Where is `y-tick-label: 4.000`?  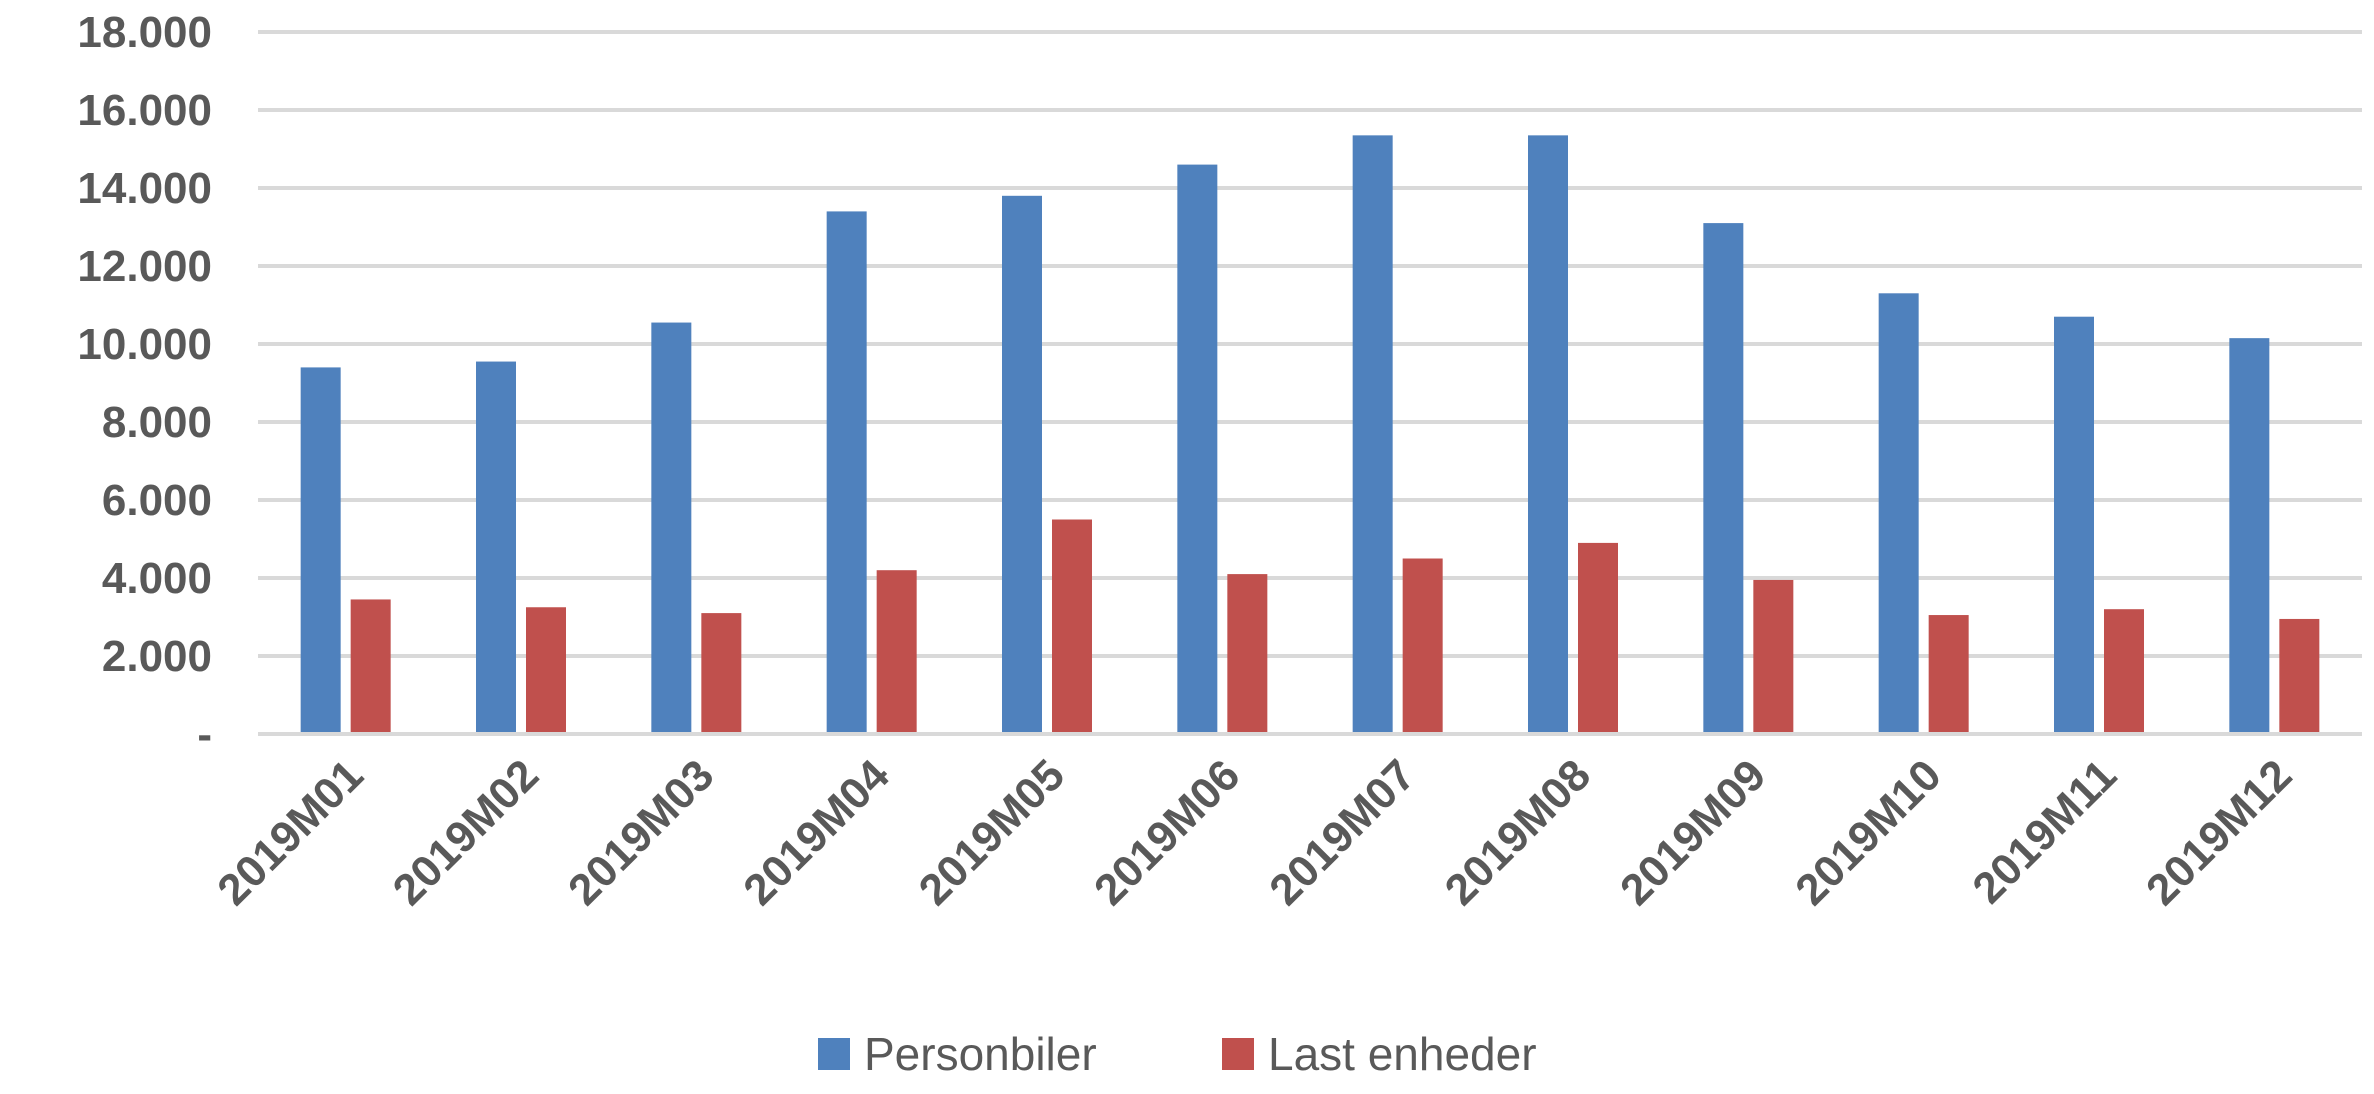 y-tick-label: 4.000 is located at coordinates (157, 578).